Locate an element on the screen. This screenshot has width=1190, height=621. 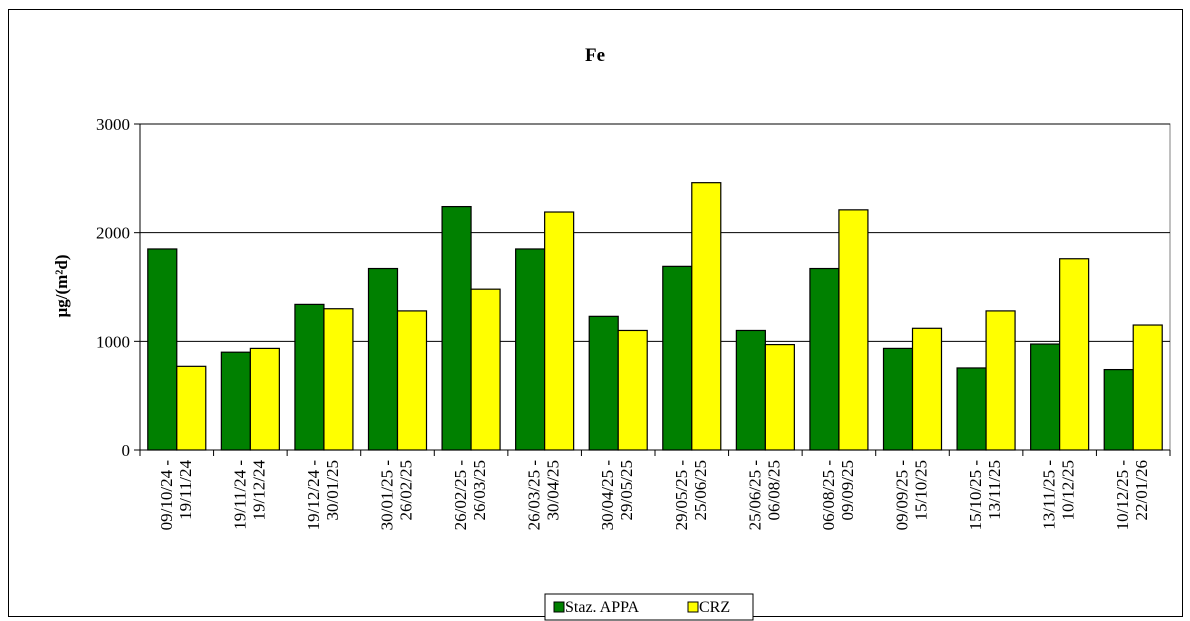
x-tick-label: 06/08/25 -09/09/25 is located at coordinates (838, 495).